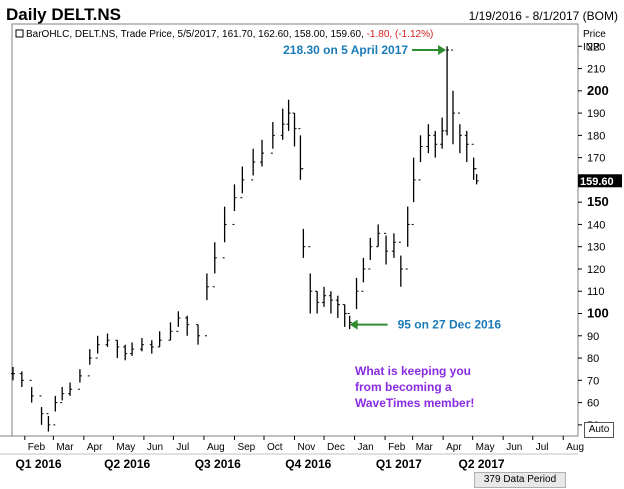 This screenshot has width=624, height=489. What do you see at coordinates (591, 47) in the screenshot?
I see `axis-unit: INR` at bounding box center [591, 47].